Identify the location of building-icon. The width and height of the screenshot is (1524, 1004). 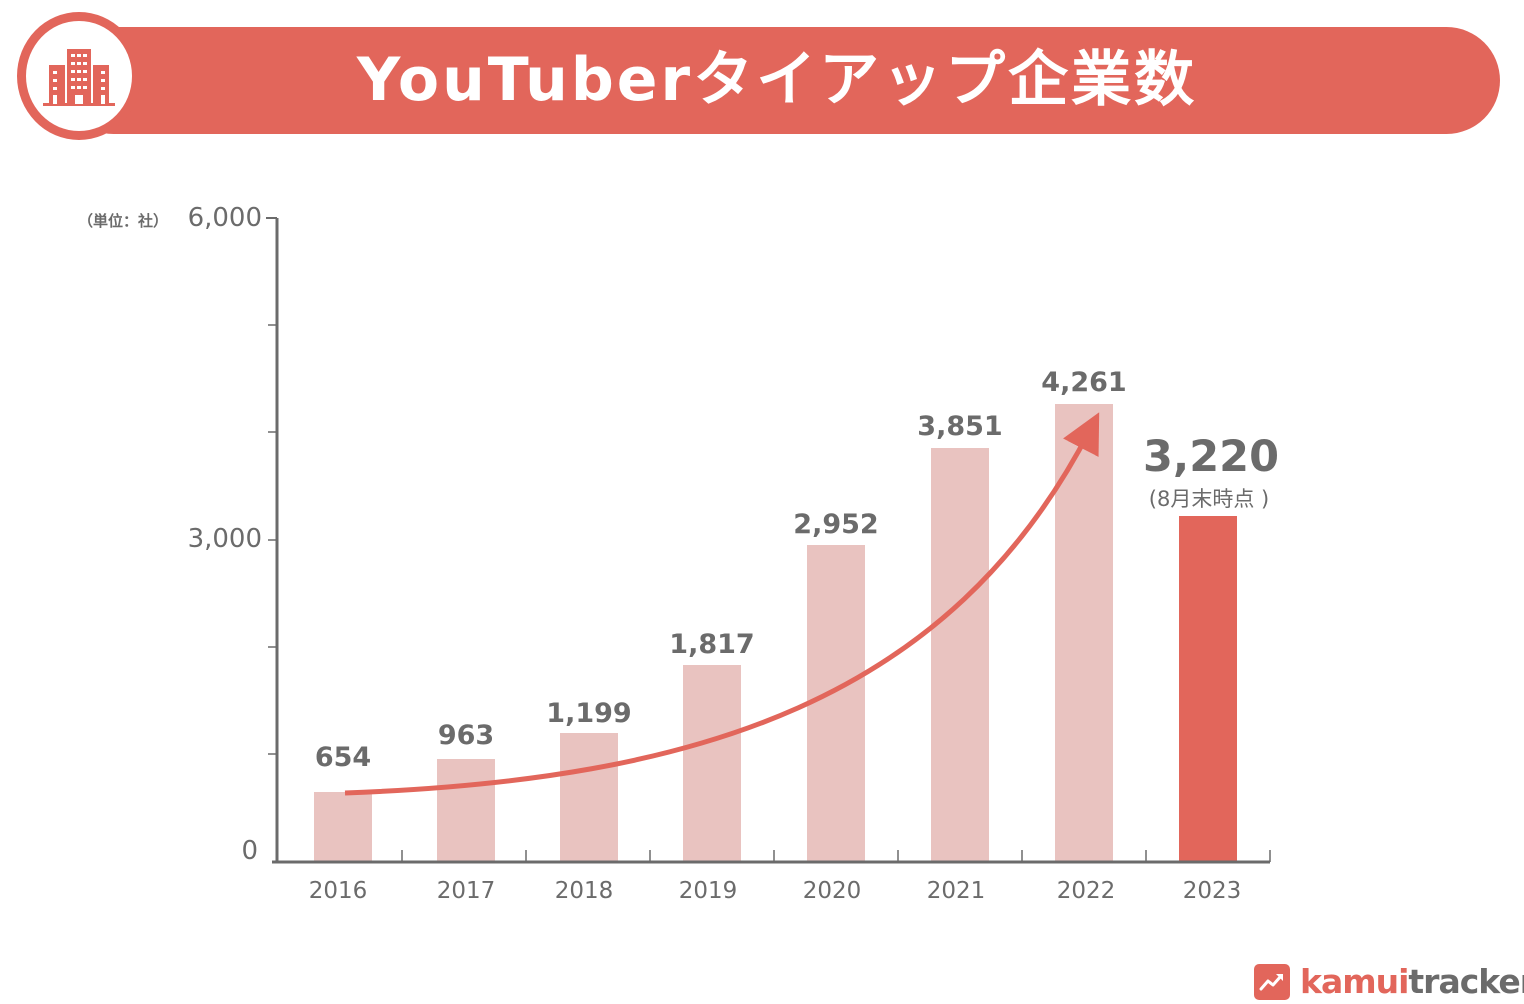
(79, 77).